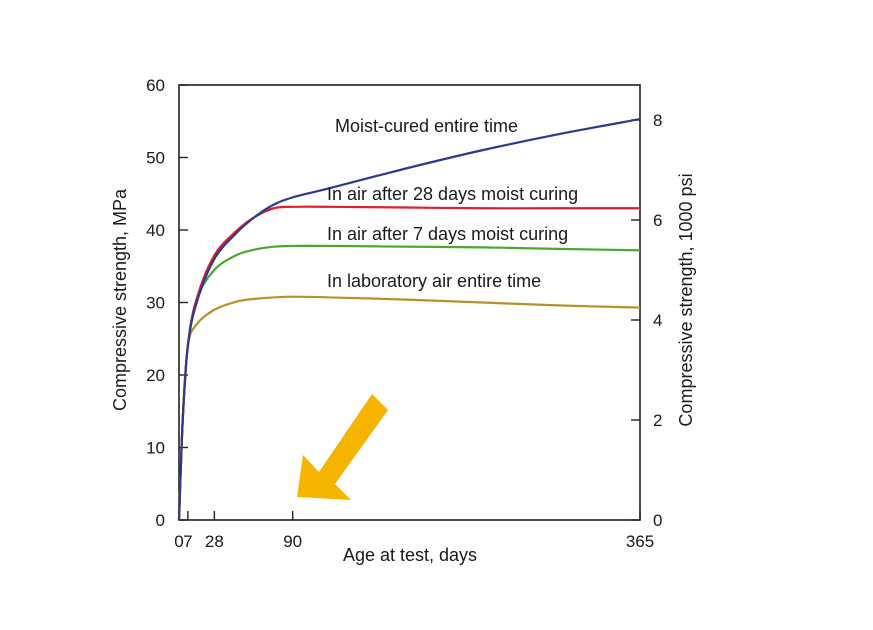  Describe the element at coordinates (657, 520) in the screenshot. I see `y2-tick-label: 0` at that location.